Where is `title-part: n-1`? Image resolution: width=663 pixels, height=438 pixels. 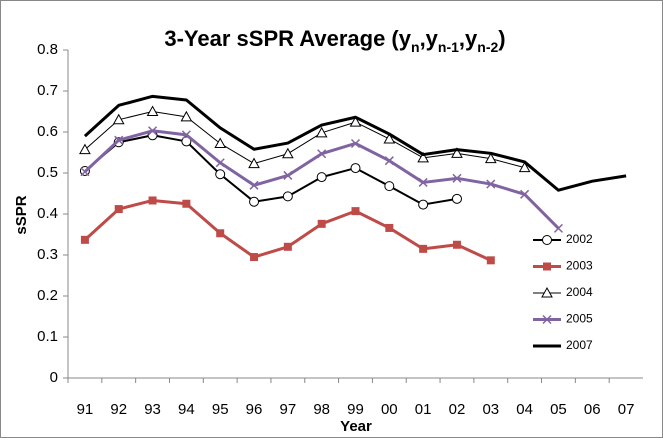 title-part: n-1 is located at coordinates (448, 47).